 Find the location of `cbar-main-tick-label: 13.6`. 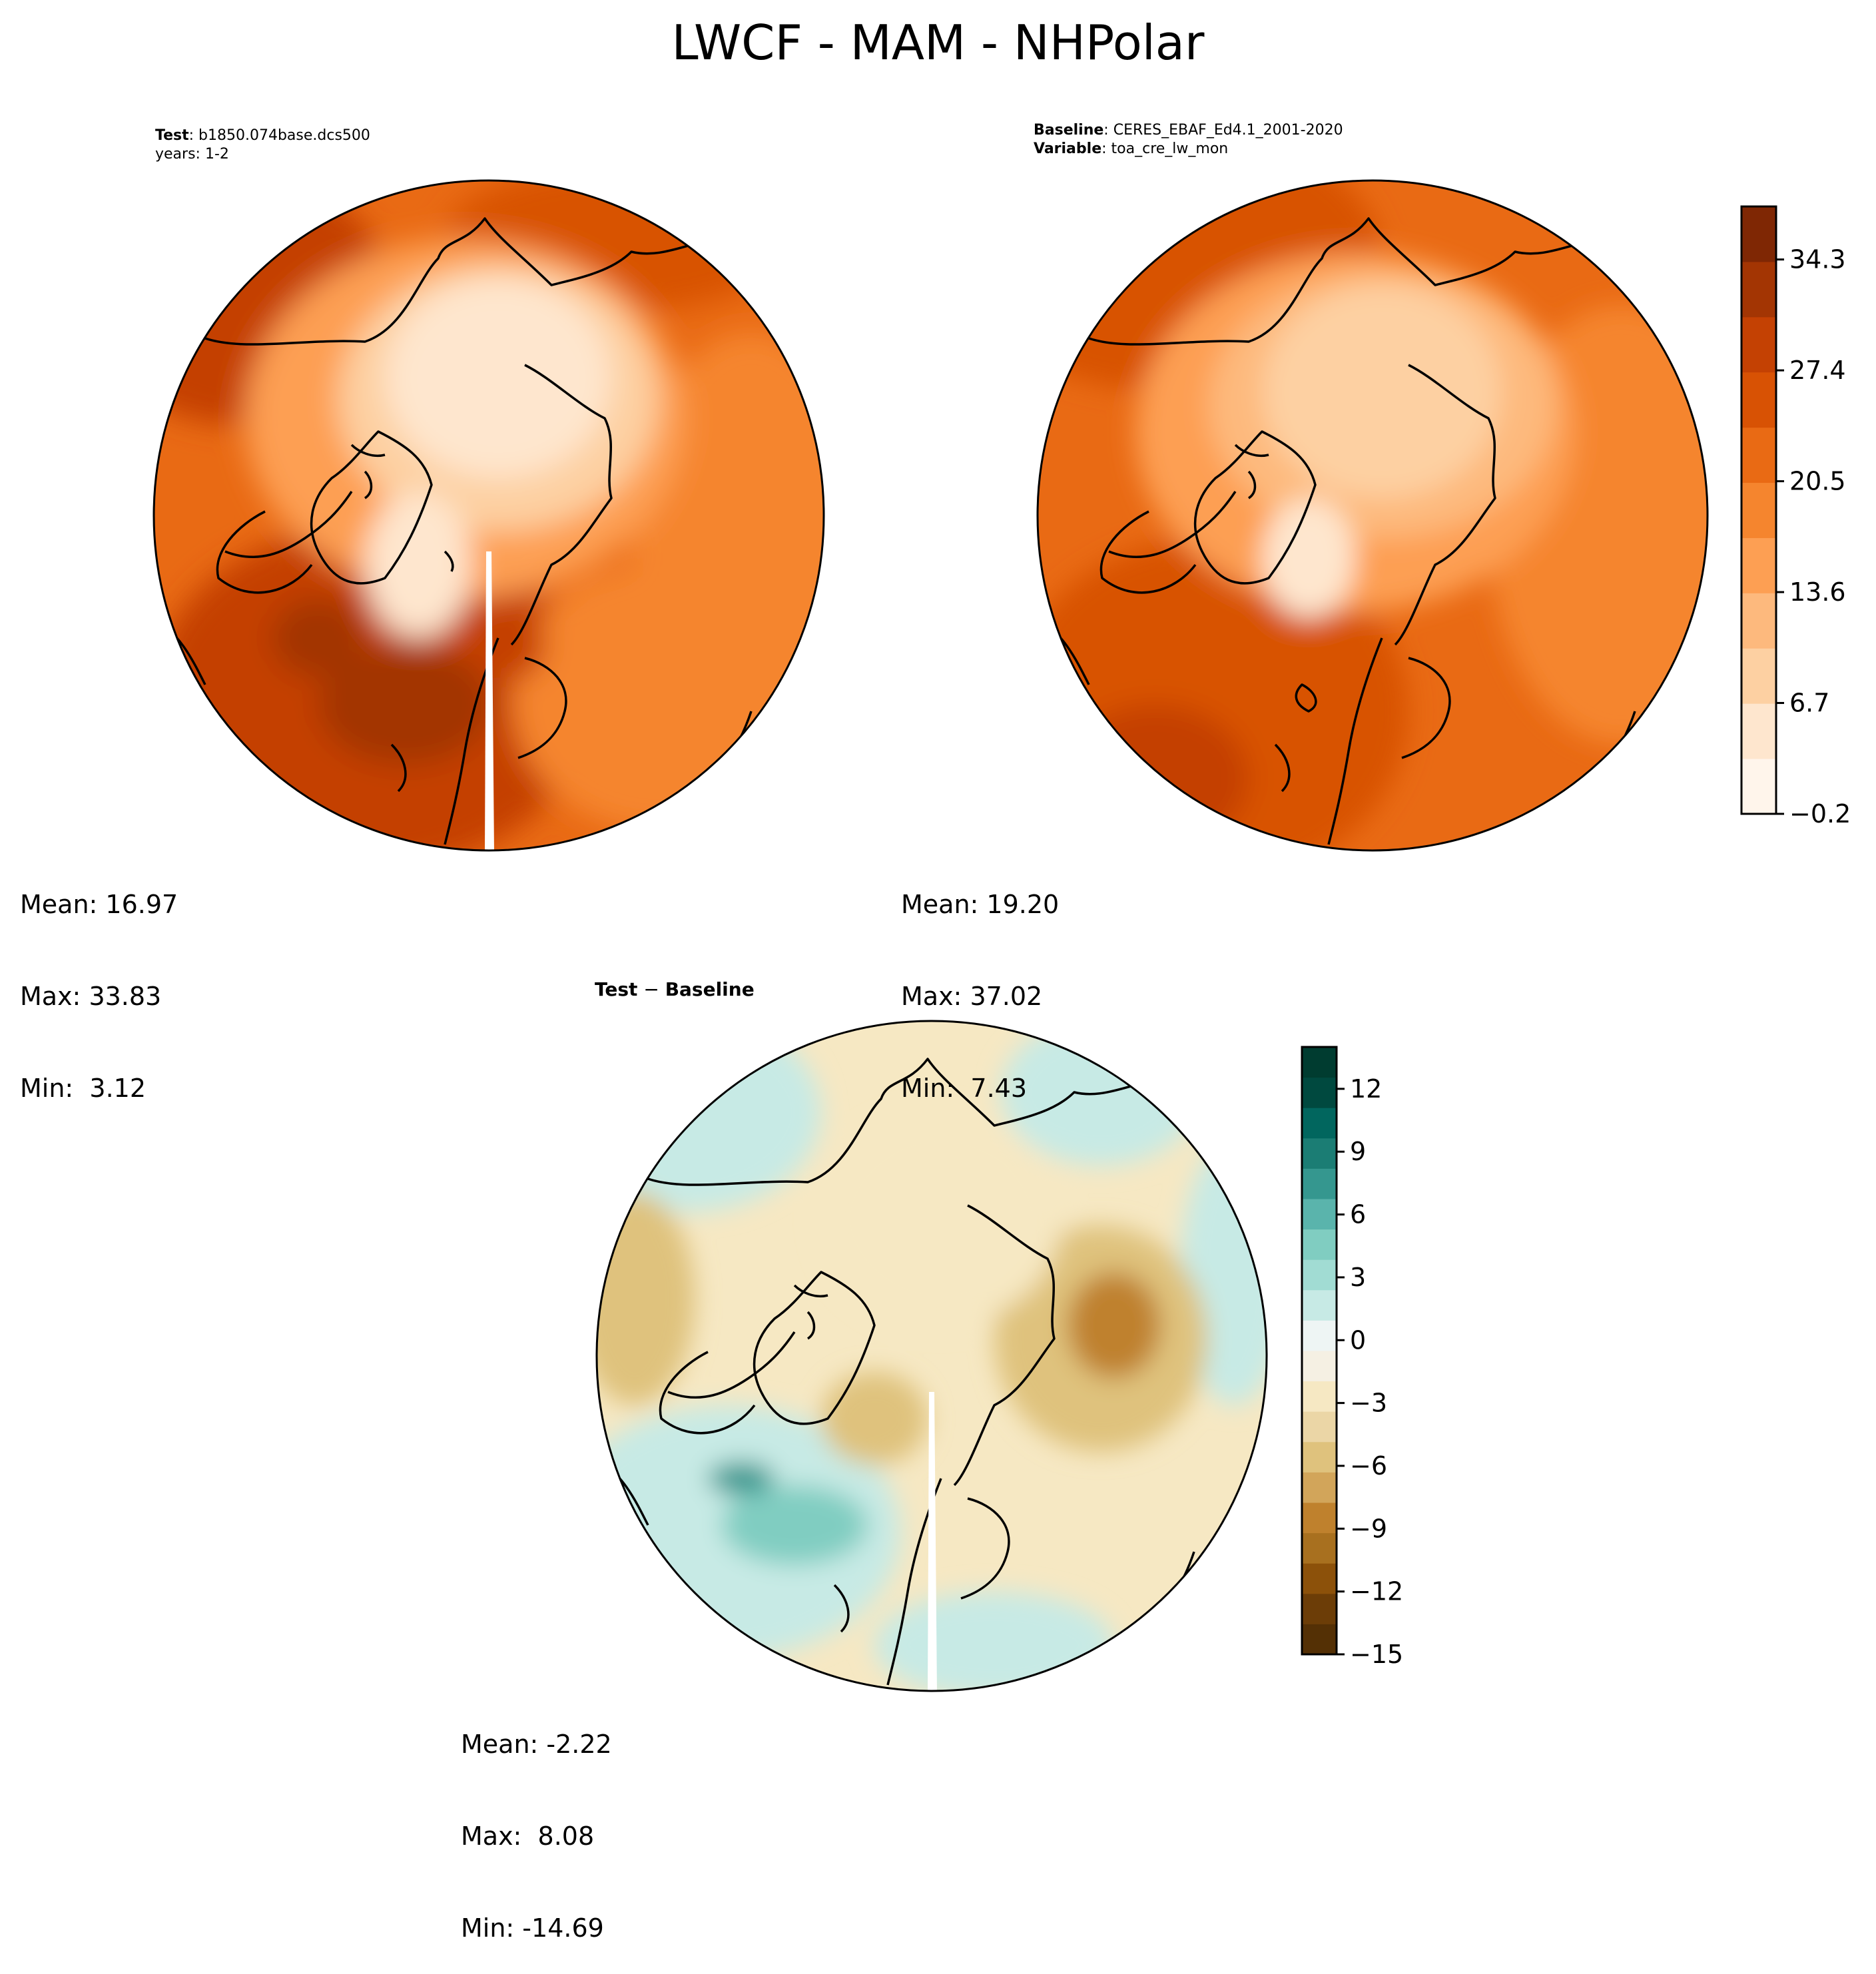

cbar-main-tick-label: 13.6 is located at coordinates (1817, 592).